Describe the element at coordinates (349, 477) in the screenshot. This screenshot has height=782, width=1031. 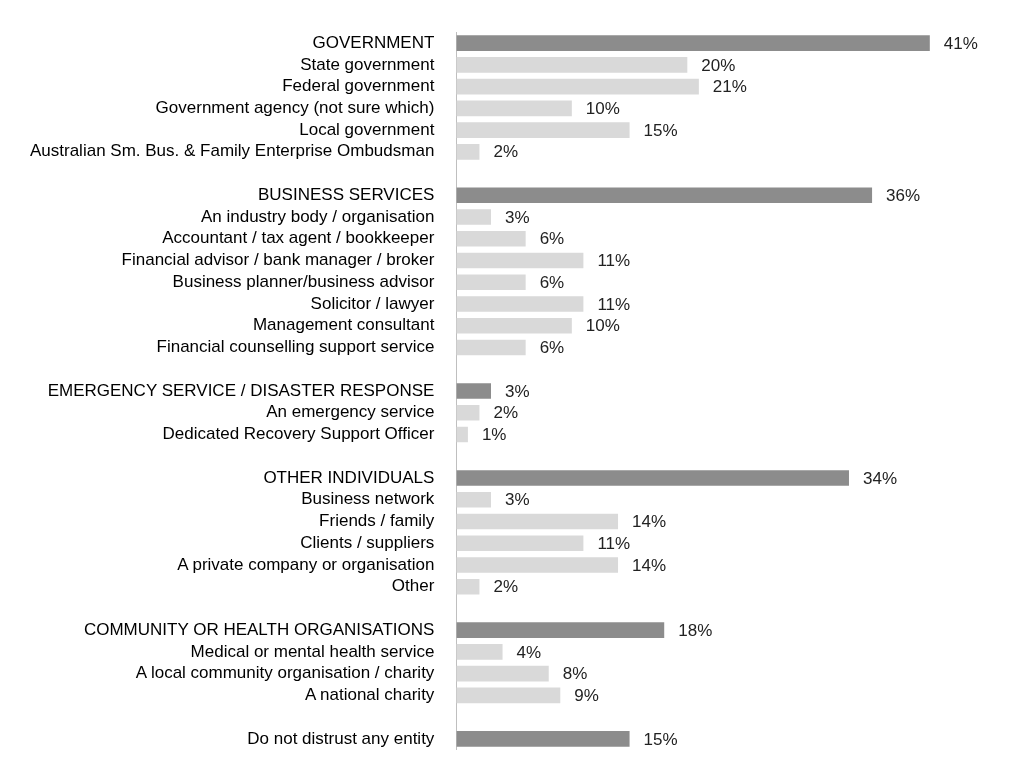
I see `y-tick-label: OTHER INDIVIDUALS` at that location.